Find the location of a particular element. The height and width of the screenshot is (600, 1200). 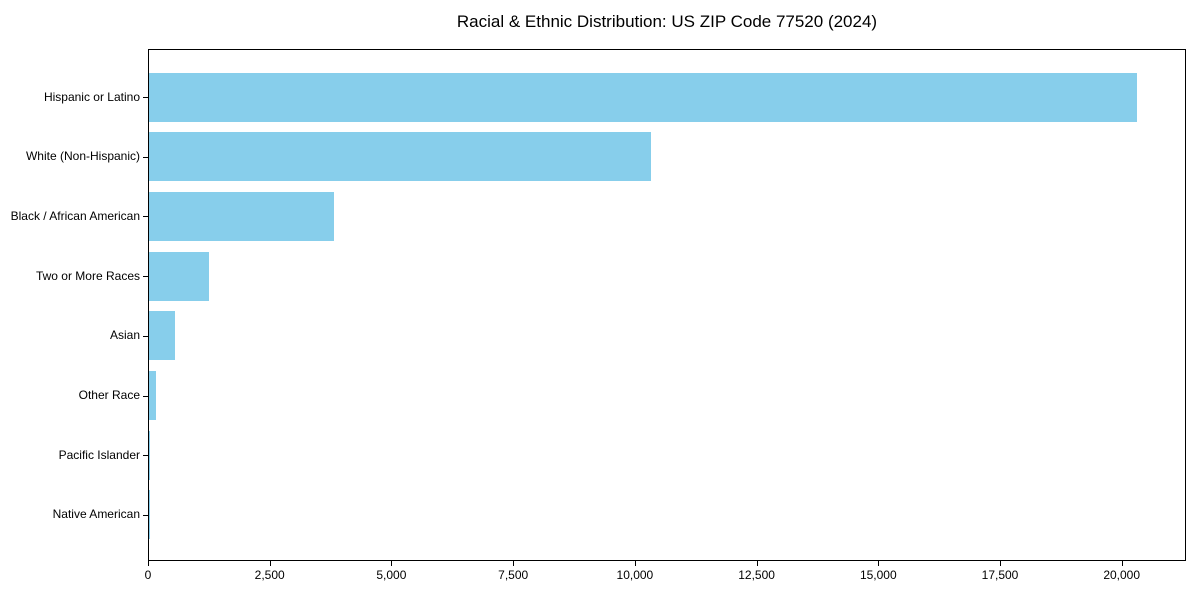

bar-two-or-more-races is located at coordinates (179, 276).